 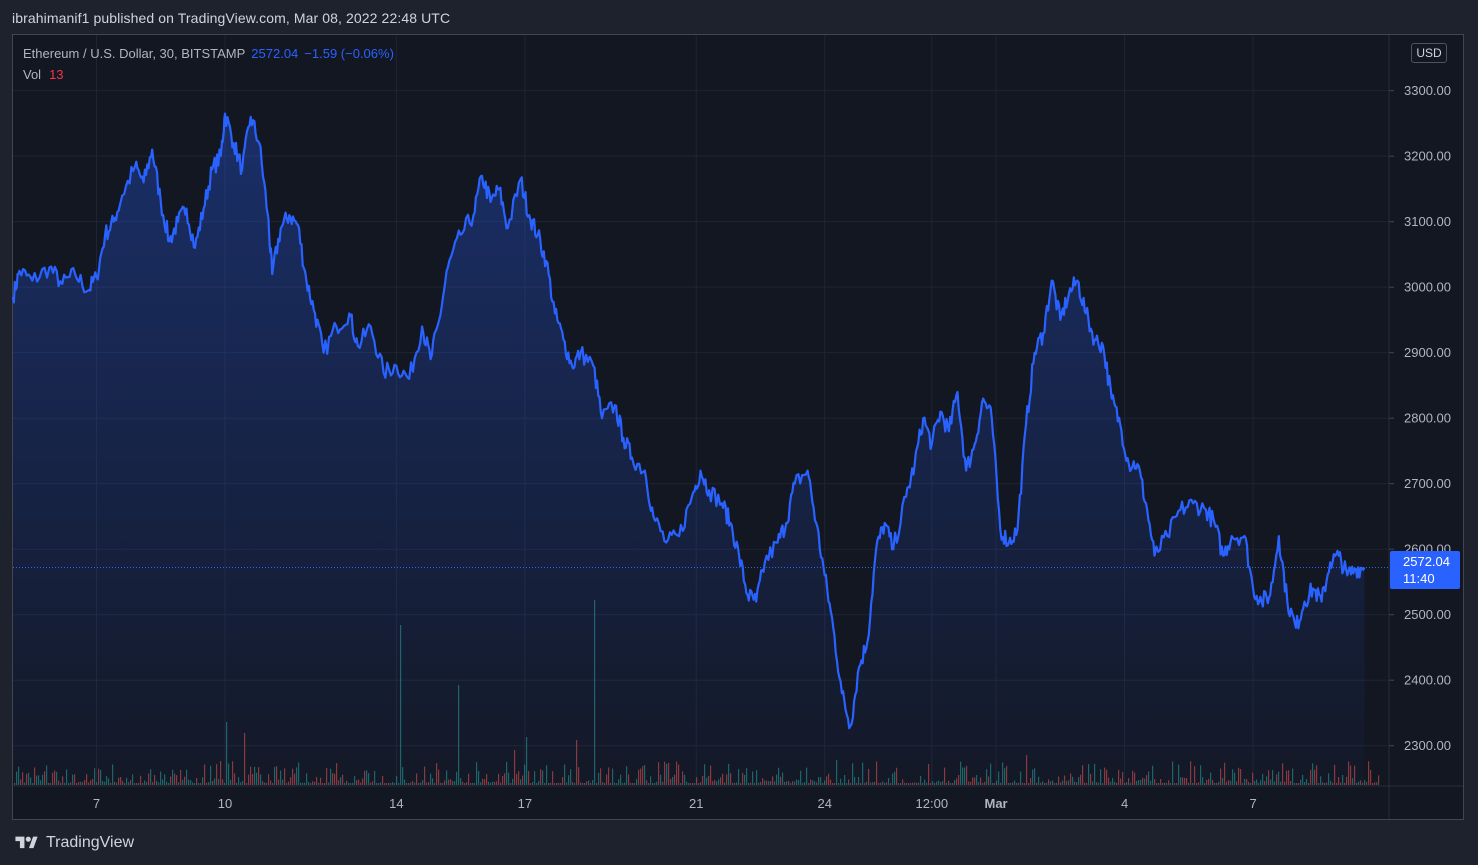 What do you see at coordinates (56, 74) in the screenshot?
I see `volume-value: 13` at bounding box center [56, 74].